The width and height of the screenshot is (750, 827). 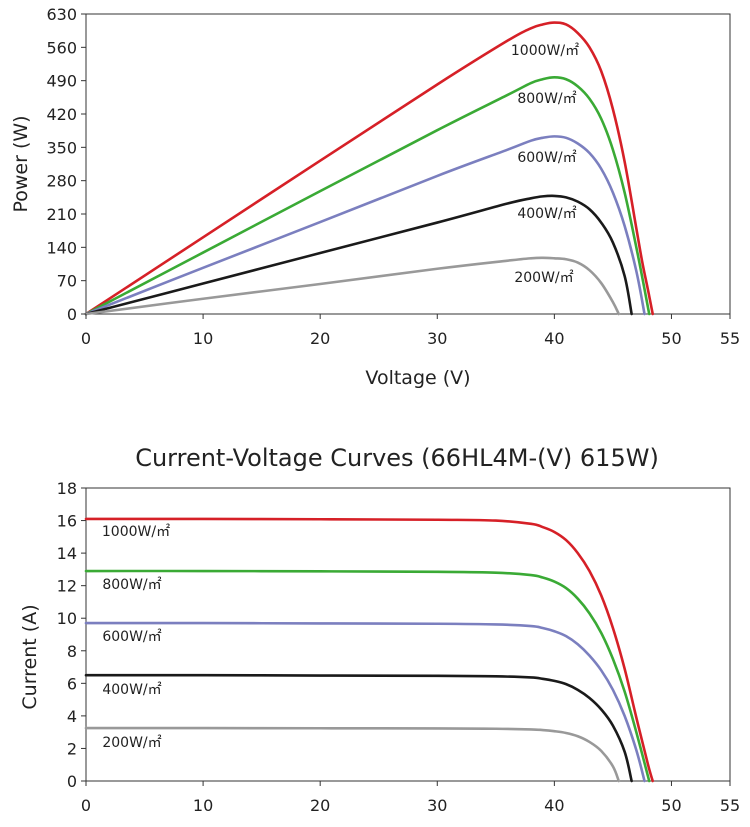 What do you see at coordinates (67, 281) in the screenshot?
I see `y-tick-label: 70` at bounding box center [67, 281].